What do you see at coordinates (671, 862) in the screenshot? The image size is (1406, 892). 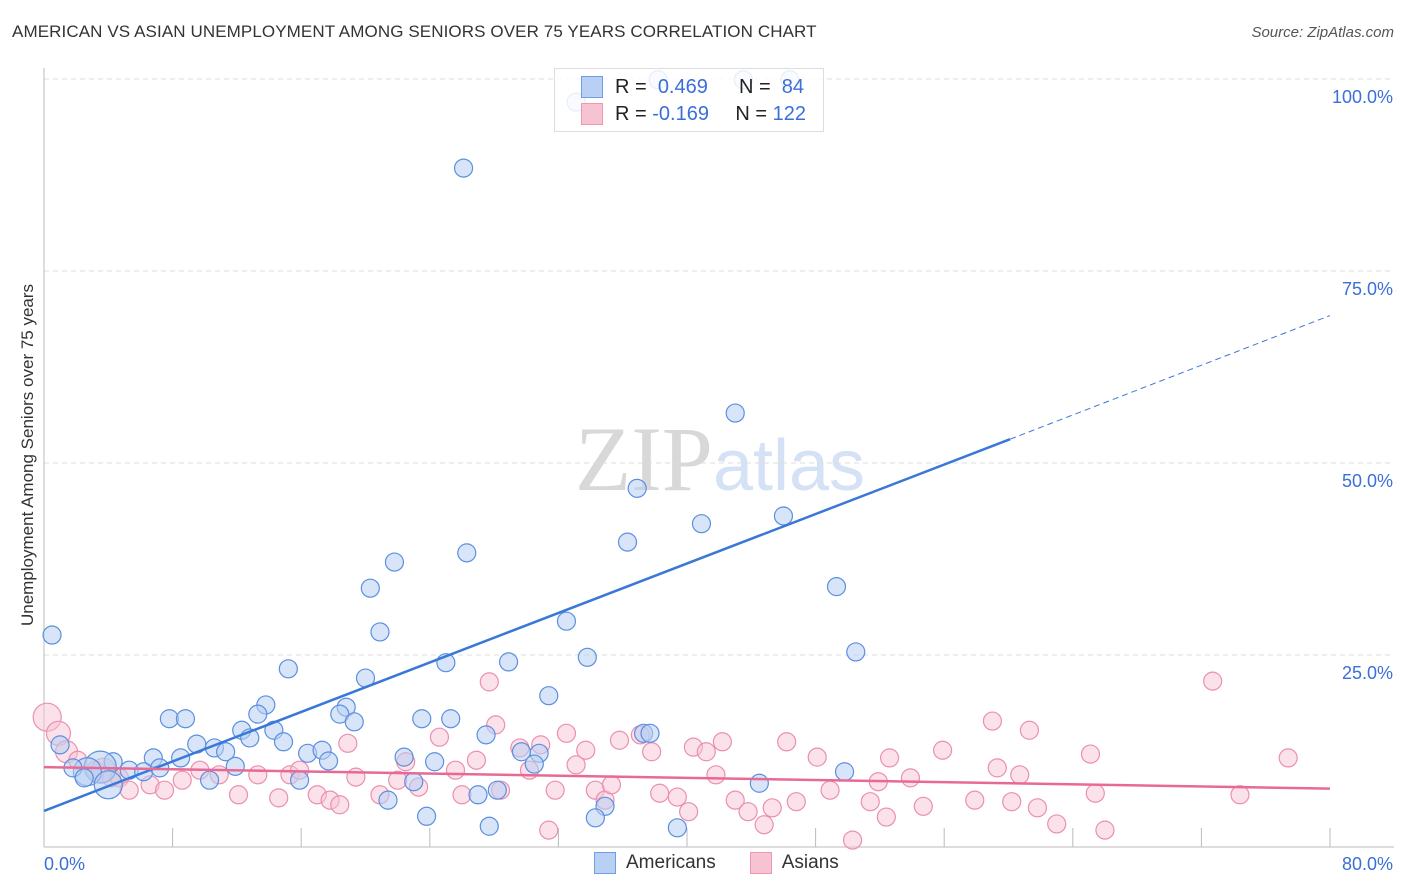 I see `legend-americans: Americans` at bounding box center [671, 862].